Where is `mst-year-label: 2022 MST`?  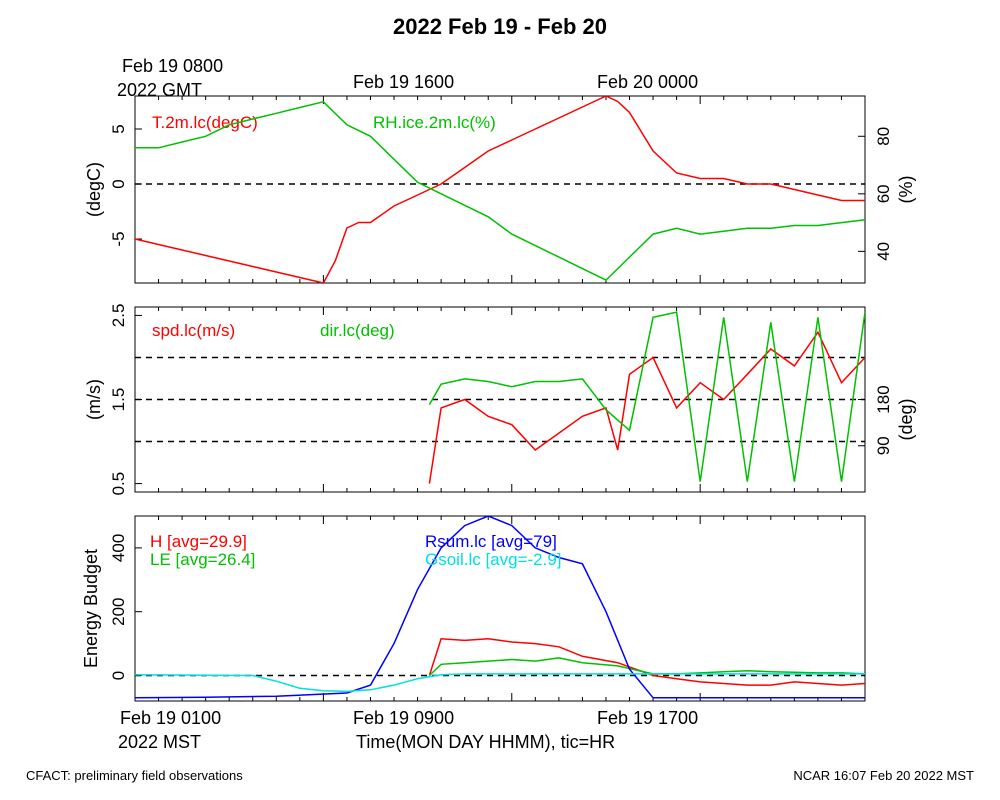
mst-year-label: 2022 MST is located at coordinates (160, 742).